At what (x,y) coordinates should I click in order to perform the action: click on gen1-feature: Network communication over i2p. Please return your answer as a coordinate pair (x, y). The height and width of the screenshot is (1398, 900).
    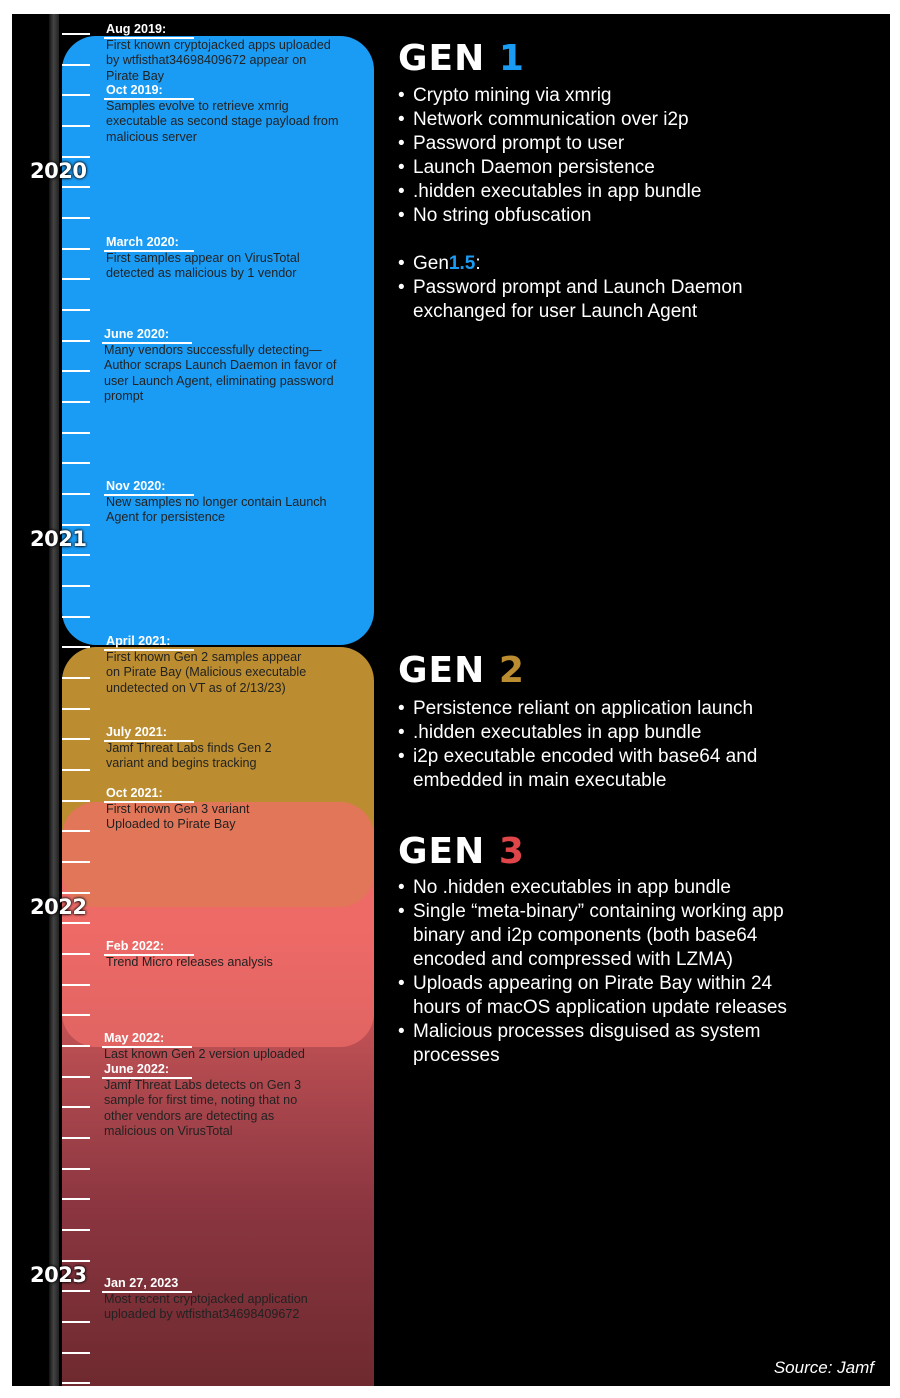
    Looking at the image, I should click on (618, 120).